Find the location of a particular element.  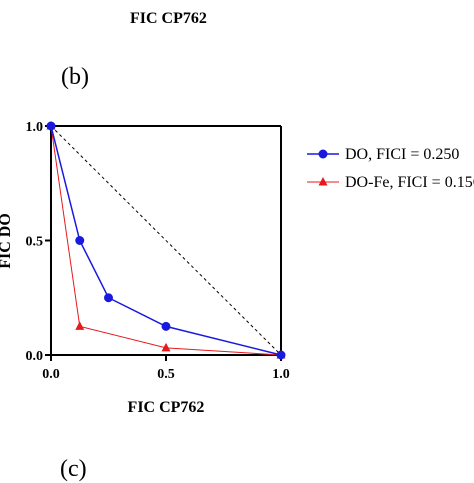

x-axis-title: FIC CP762 is located at coordinates (166, 407).